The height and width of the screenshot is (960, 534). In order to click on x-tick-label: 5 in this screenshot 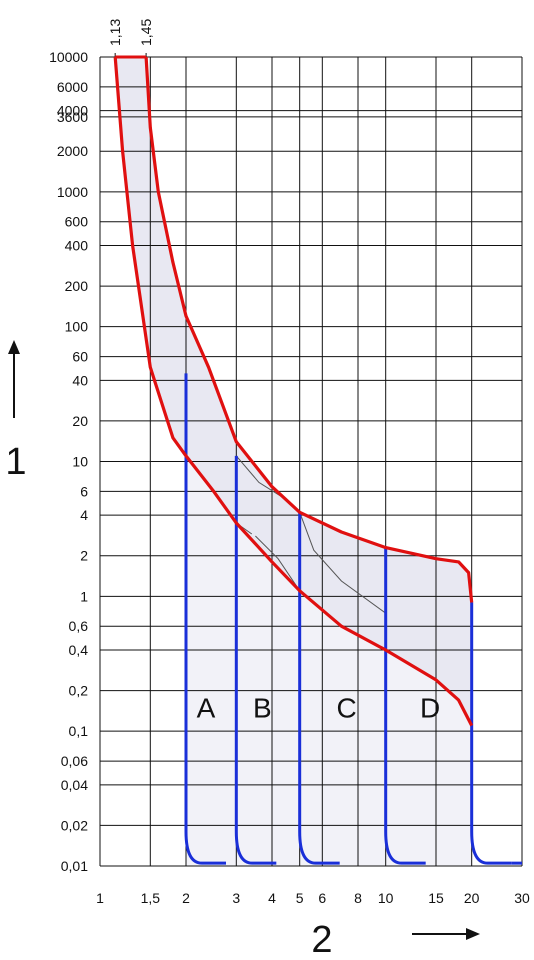, I will do `click(300, 898)`.